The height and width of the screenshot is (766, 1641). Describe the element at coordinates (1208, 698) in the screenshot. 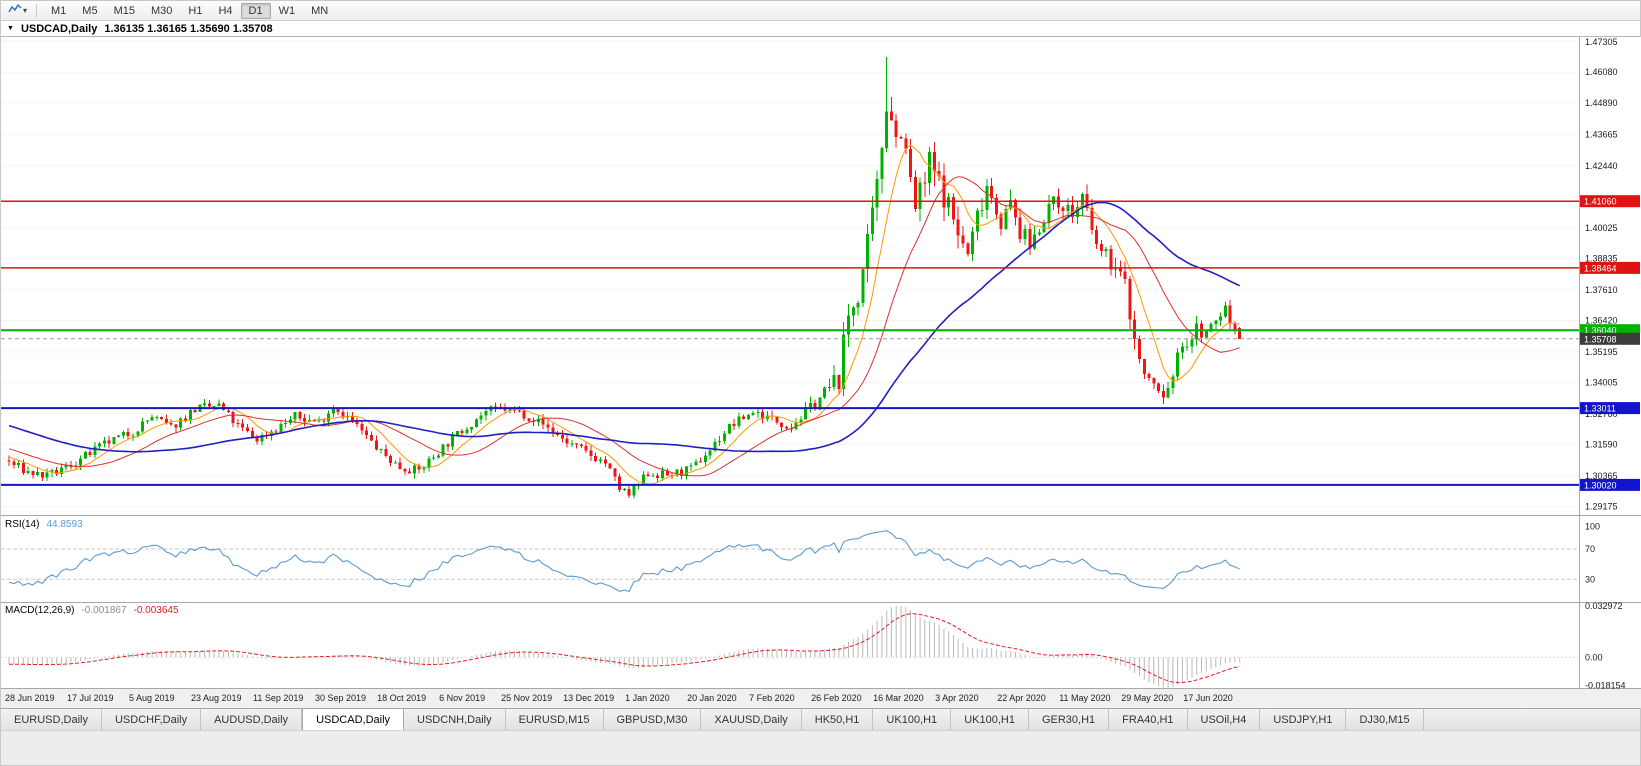

I see `svg-text: 17 Jun 2020` at that location.